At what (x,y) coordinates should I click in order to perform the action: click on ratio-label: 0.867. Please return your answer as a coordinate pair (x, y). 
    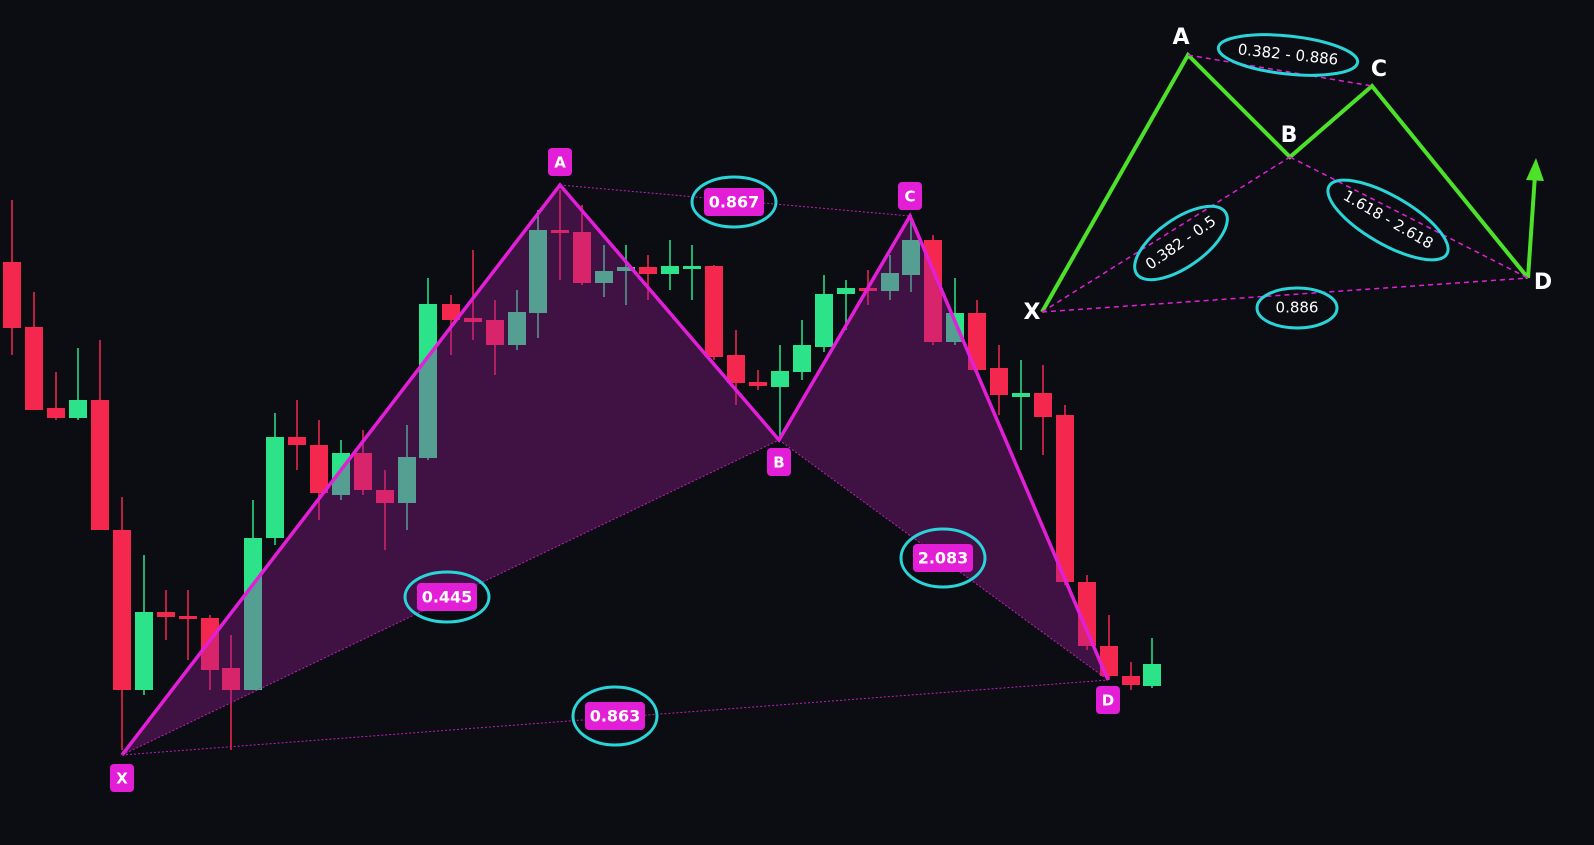
    Looking at the image, I should click on (734, 202).